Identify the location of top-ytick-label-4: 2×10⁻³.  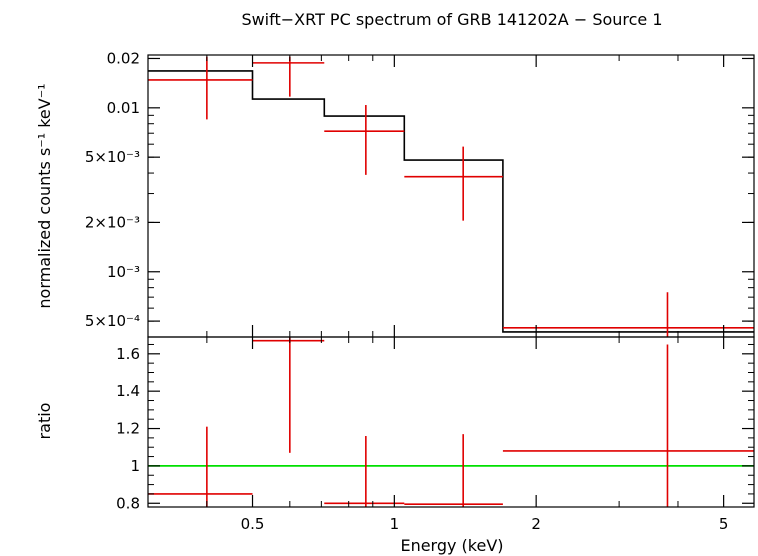
(112, 222).